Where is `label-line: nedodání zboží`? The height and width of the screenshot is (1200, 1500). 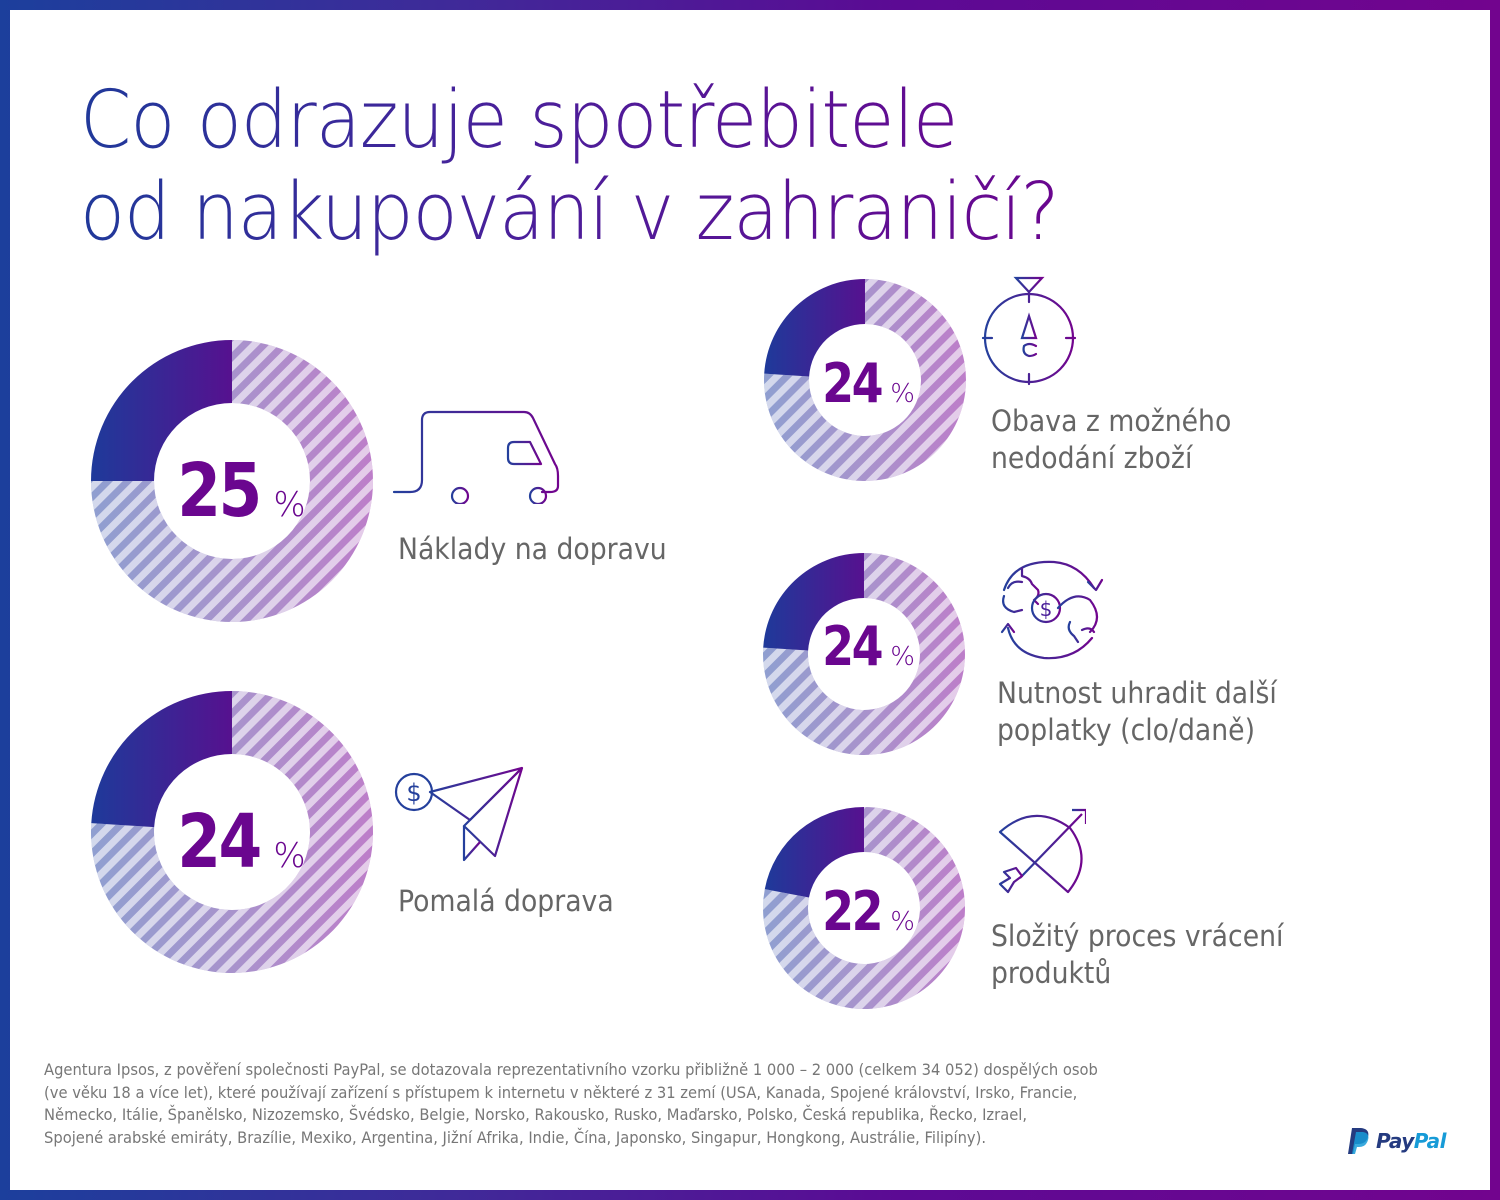
label-line: nedodání zboží is located at coordinates (1092, 458).